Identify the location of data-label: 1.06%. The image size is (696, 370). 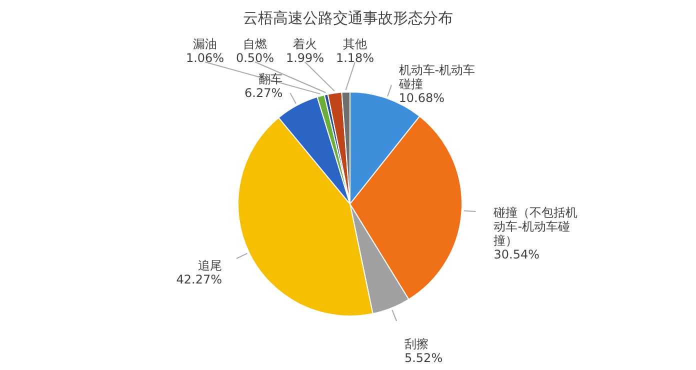
(205, 58).